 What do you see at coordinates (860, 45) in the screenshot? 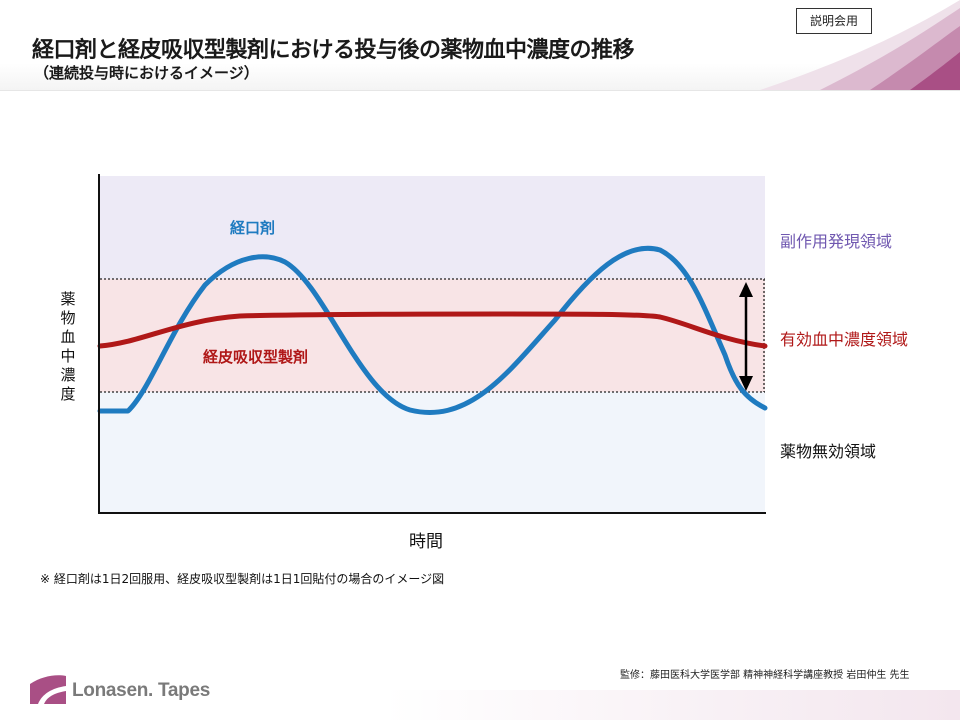
I see `header-swoosh-decoration` at bounding box center [860, 45].